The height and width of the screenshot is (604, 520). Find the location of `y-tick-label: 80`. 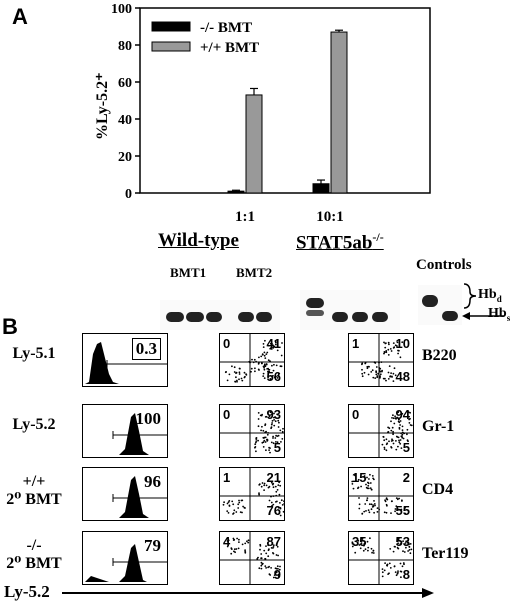

y-tick-label: 80 is located at coordinates (125, 46).